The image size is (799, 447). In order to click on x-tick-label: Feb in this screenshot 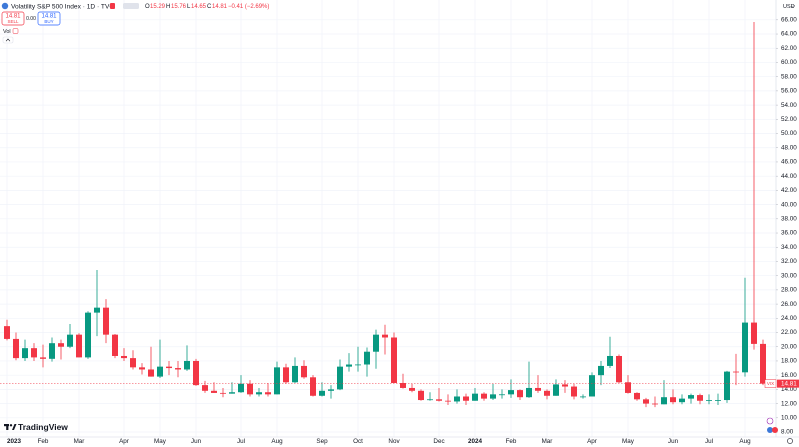, I will do `click(43, 441)`.